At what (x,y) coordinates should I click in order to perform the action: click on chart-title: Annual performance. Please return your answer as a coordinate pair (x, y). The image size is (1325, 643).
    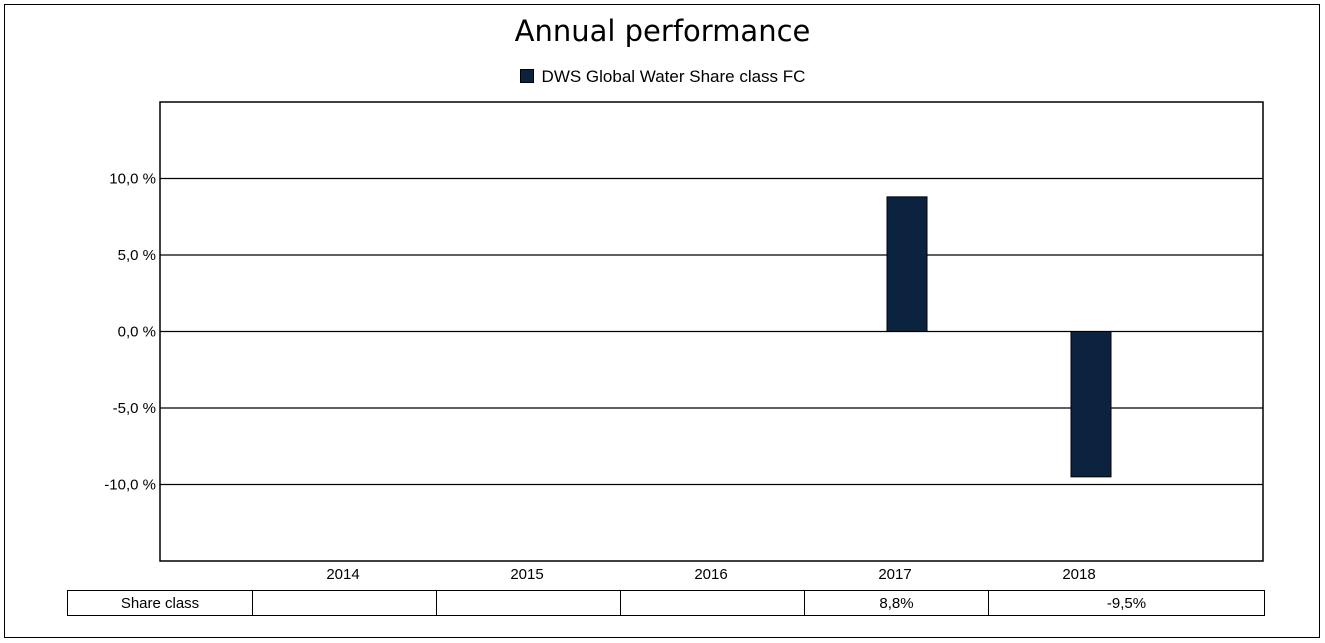
    Looking at the image, I should click on (662, 31).